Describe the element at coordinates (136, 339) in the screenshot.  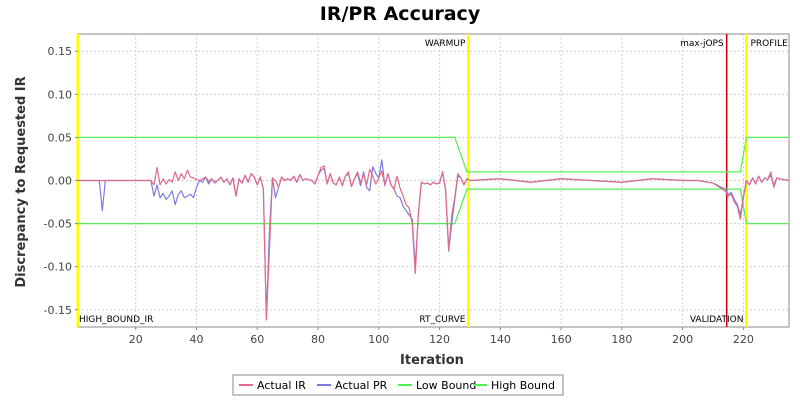
I see `x-tick-label: 20` at that location.